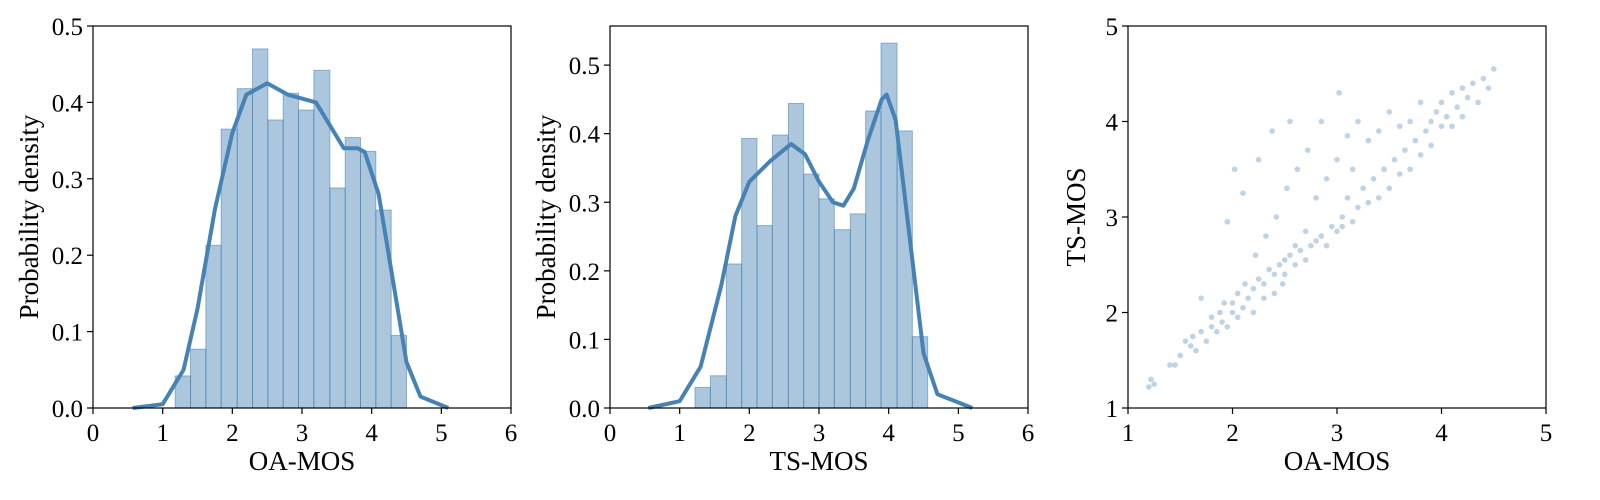  Describe the element at coordinates (818, 461) in the screenshot. I see `x-axis-label: TS-MOS` at that location.